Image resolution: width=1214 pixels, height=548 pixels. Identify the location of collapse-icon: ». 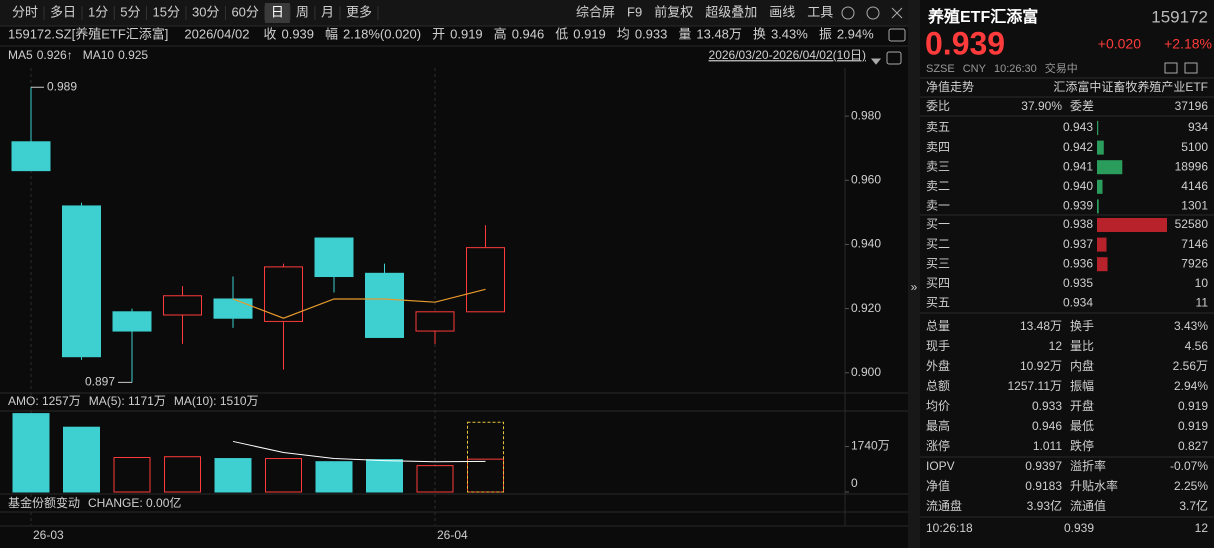
(914, 287).